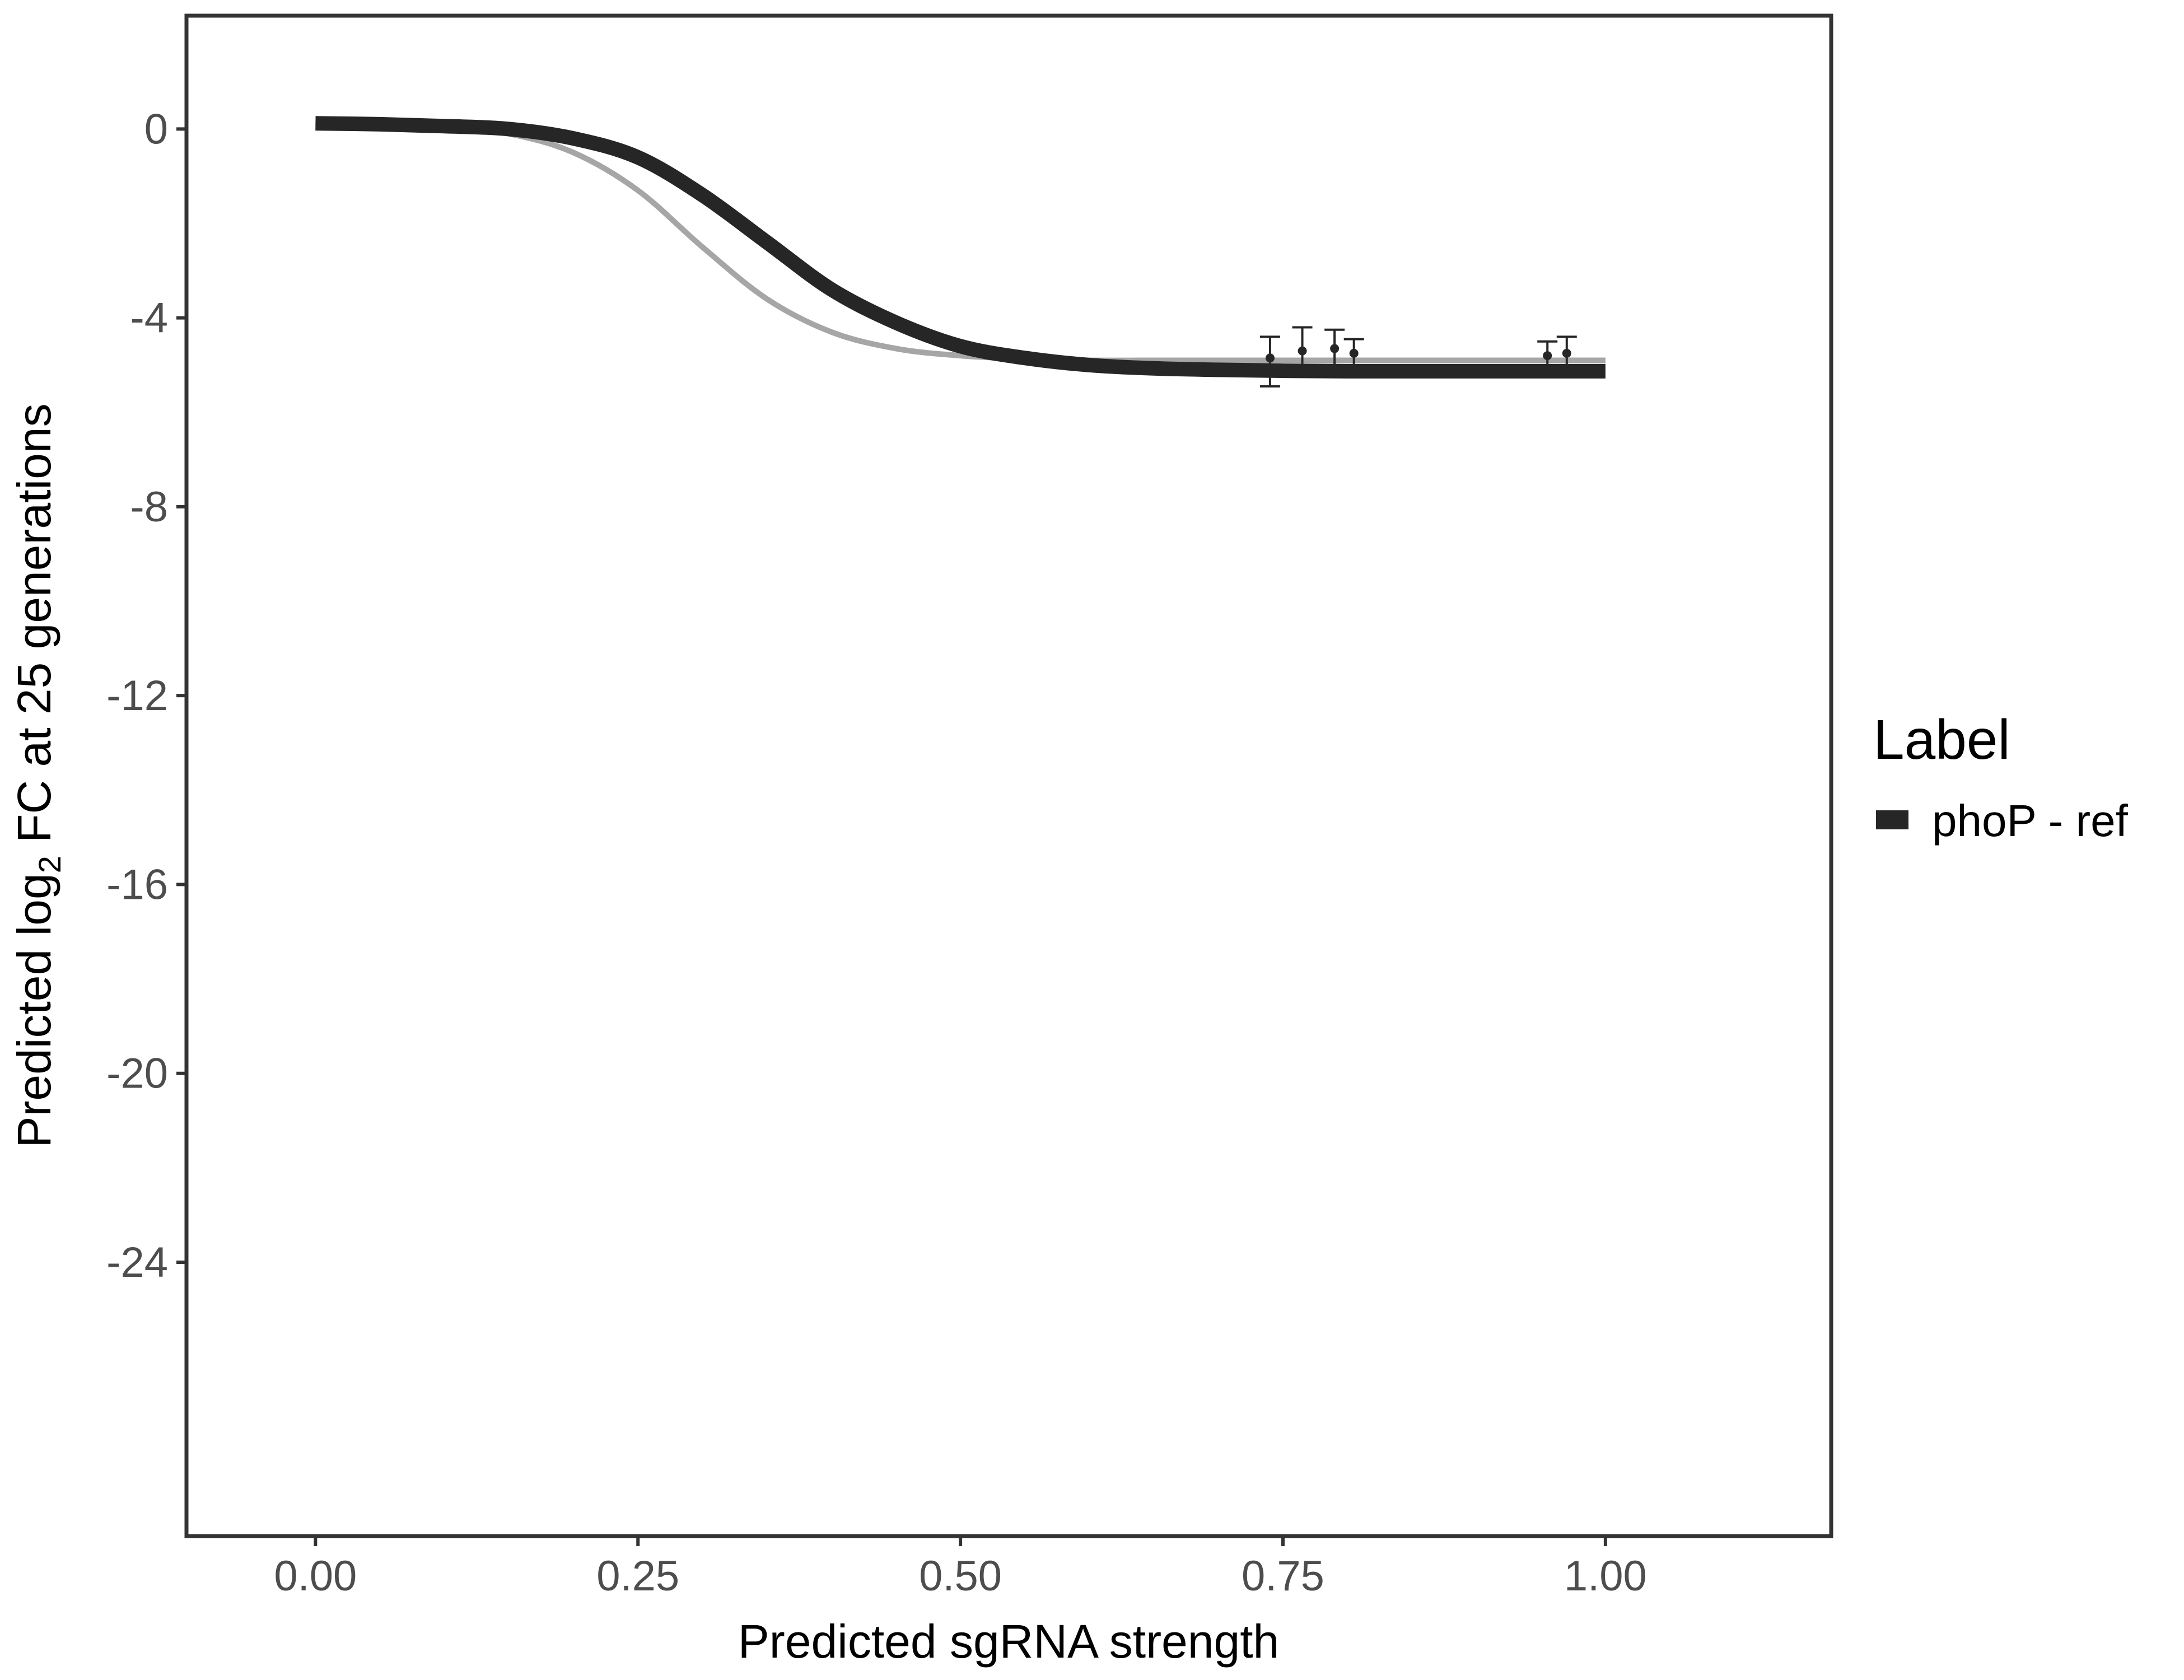  What do you see at coordinates (50, 865) in the screenshot?
I see `y-axis-title-subscript: 2` at bounding box center [50, 865].